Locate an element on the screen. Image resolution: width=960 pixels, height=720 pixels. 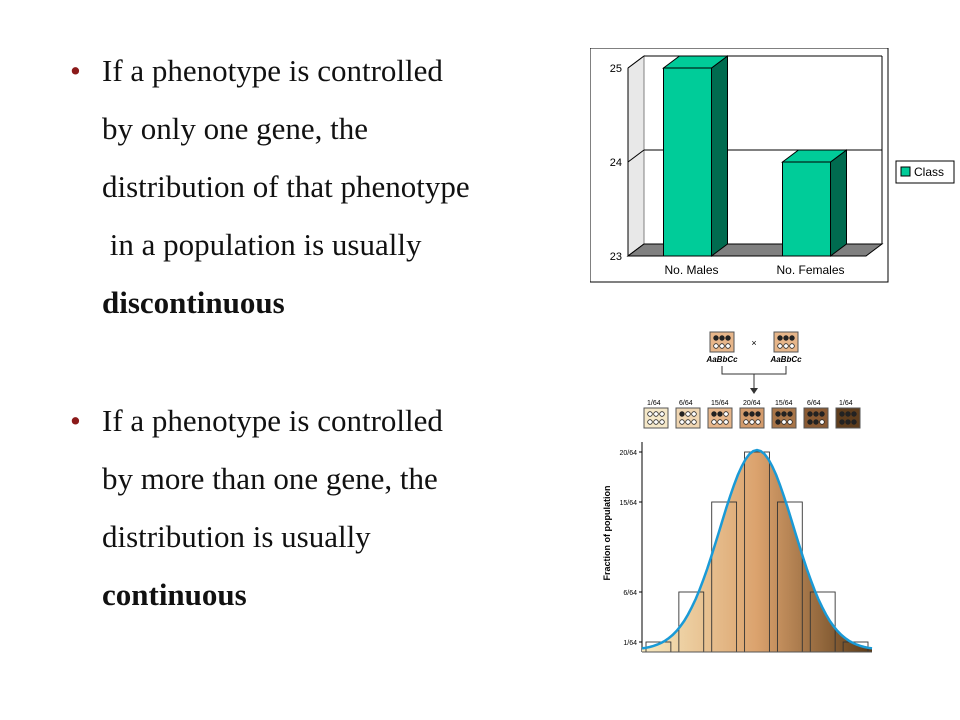
bullet-one-emphasis: discontinuous is located at coordinates (193, 302).